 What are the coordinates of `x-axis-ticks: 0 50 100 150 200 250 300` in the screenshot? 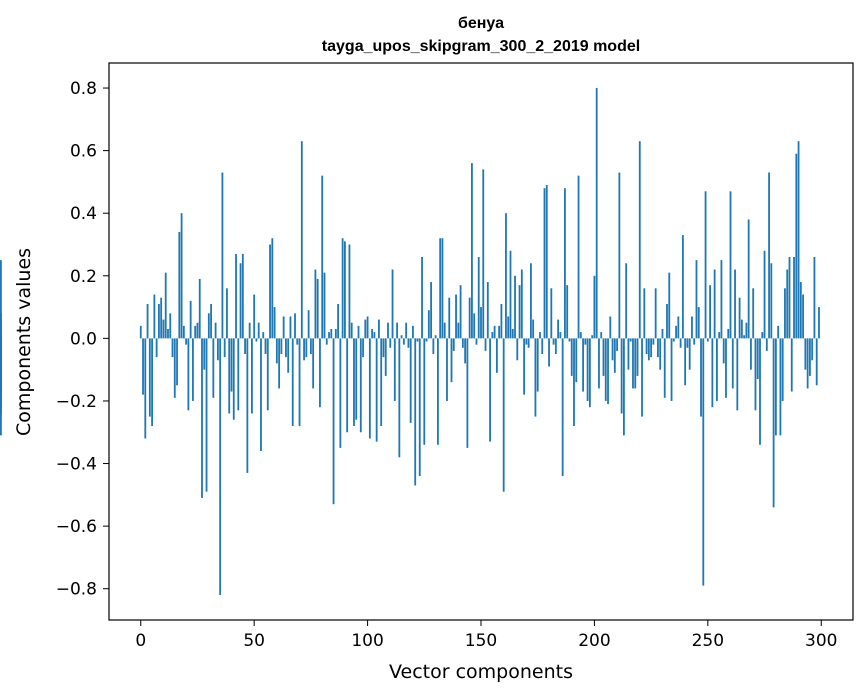 It's located at (486, 635).